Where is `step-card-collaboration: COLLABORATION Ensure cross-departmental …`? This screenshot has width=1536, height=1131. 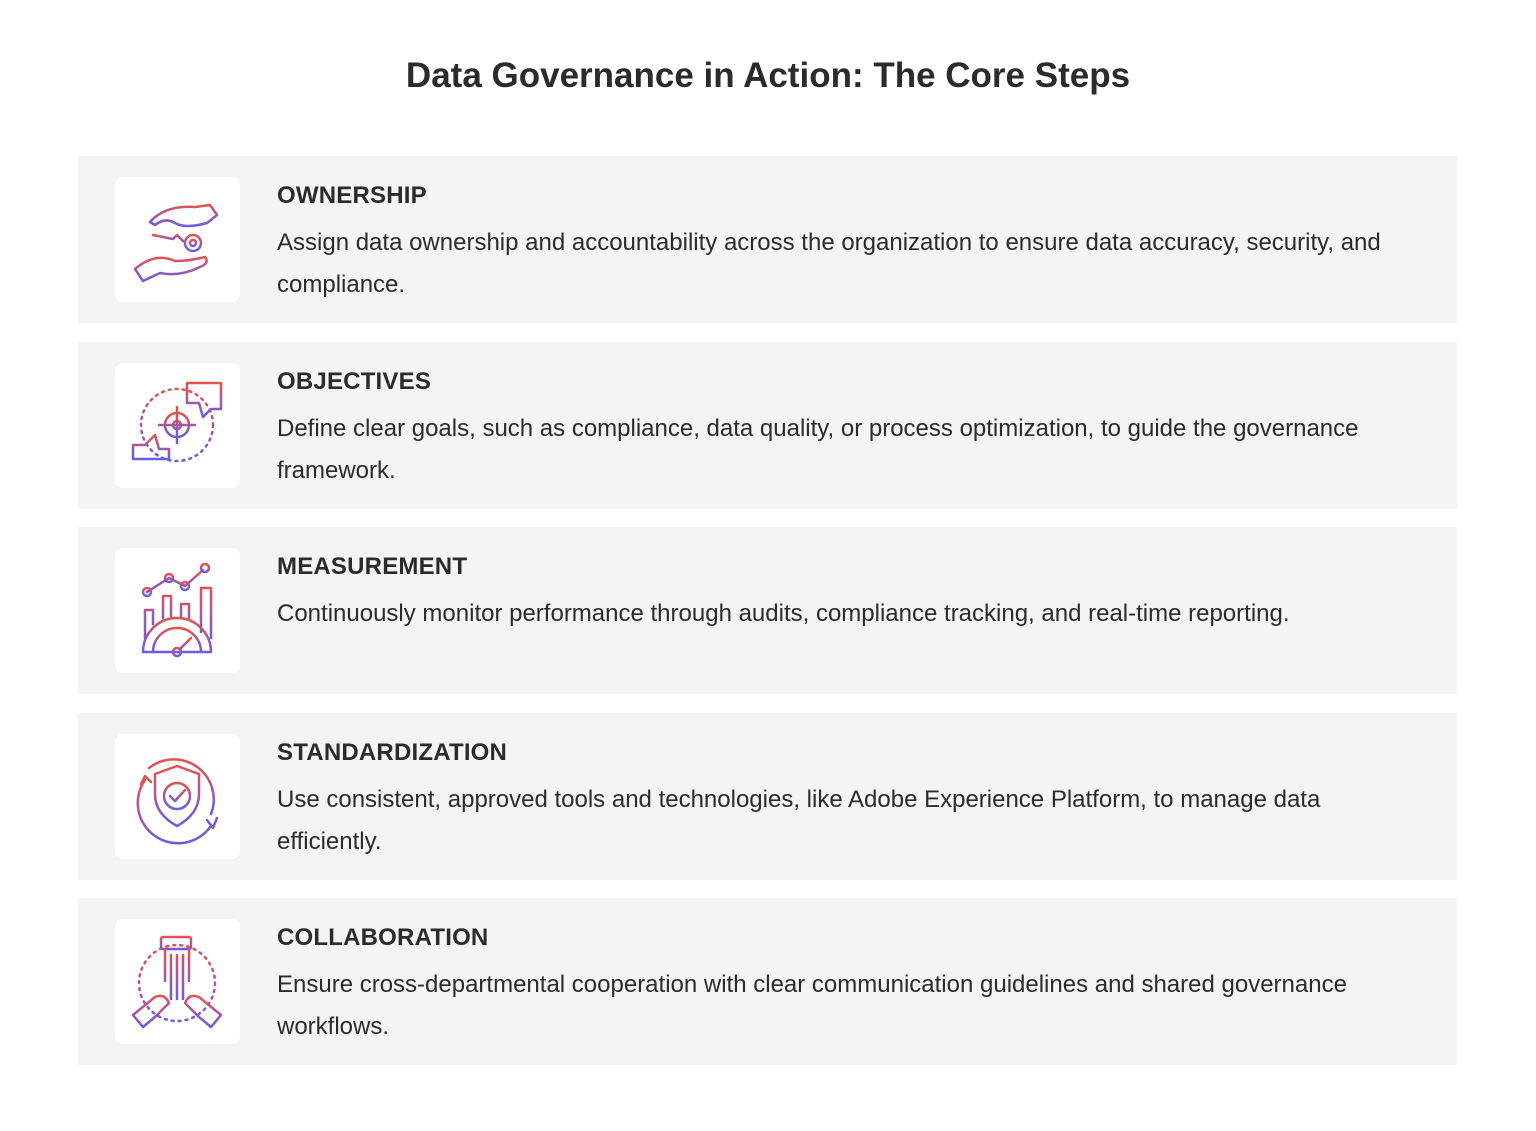
step-card-collaboration: COLLABORATION Ensure cross-departmental … is located at coordinates (767, 981).